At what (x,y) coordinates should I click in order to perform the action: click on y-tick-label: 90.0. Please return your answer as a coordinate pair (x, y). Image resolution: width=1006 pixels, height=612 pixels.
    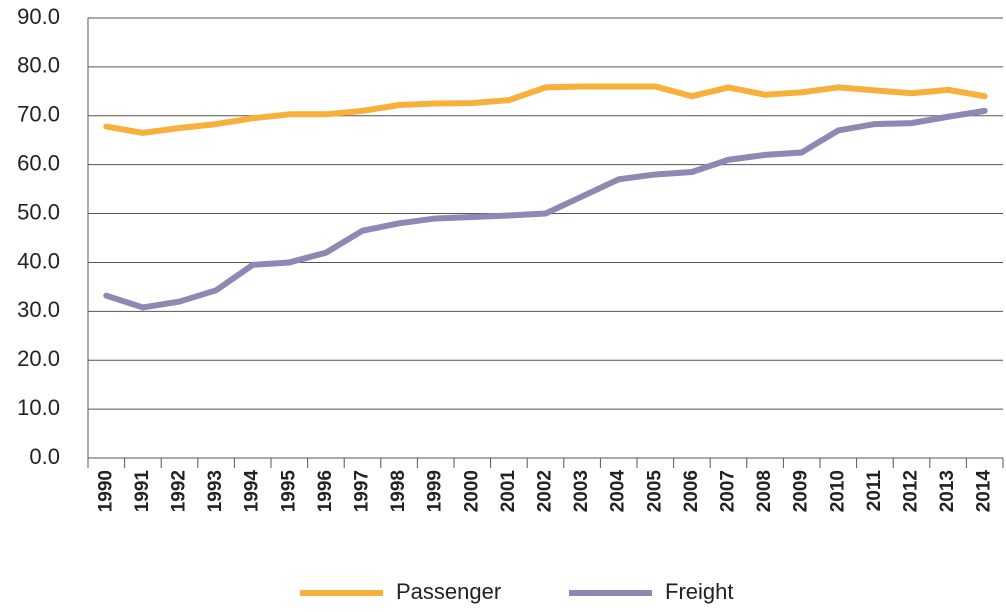
    Looking at the image, I should click on (38, 16).